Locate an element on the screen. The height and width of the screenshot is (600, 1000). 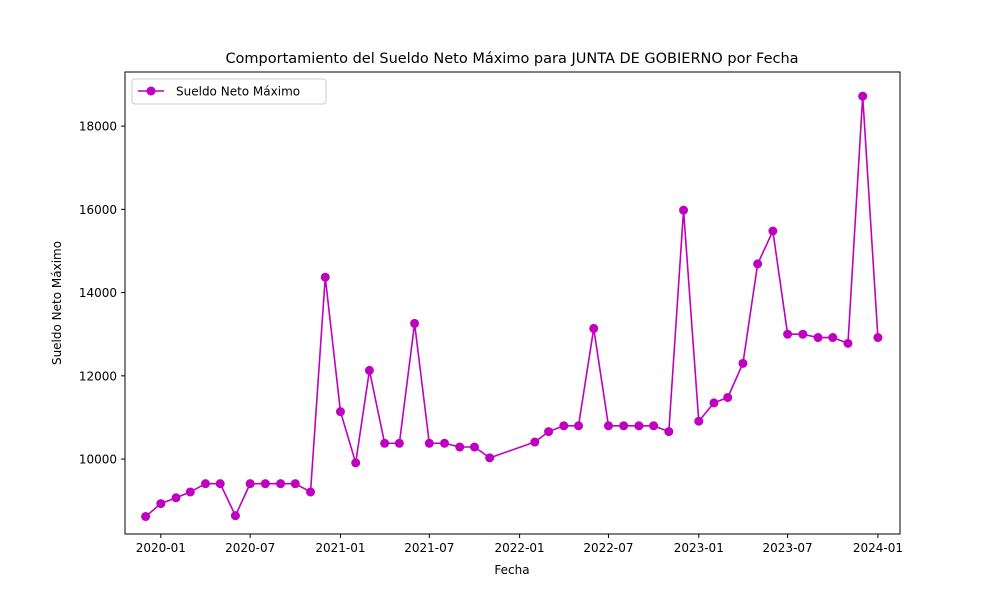
y-tick-label: 12000 is located at coordinates (98, 376).